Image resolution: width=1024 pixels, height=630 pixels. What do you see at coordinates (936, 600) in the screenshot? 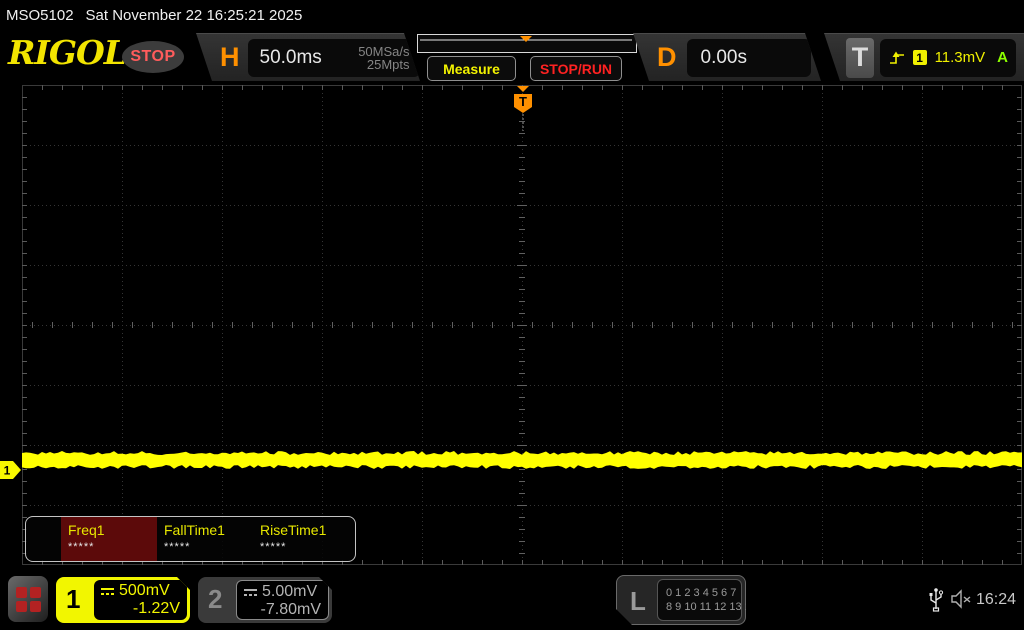
I see `usb-icon` at bounding box center [936, 600].